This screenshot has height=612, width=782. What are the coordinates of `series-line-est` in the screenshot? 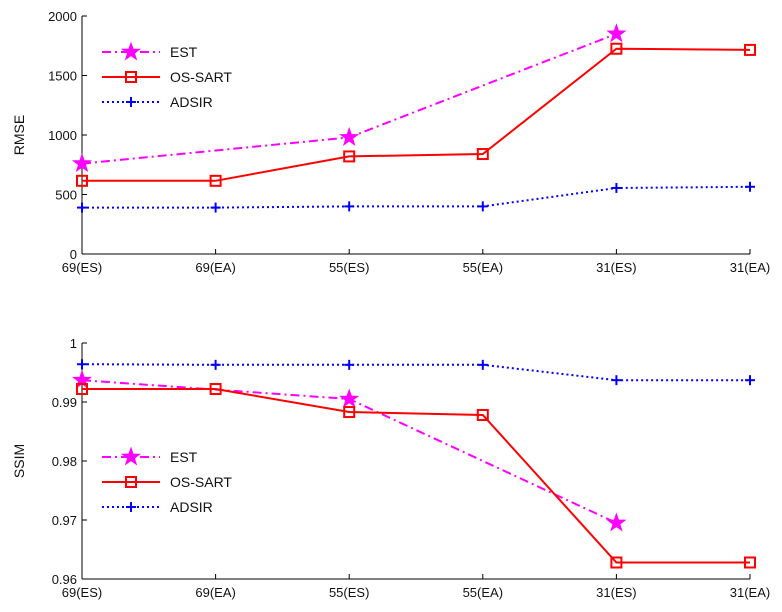 It's located at (349, 98).